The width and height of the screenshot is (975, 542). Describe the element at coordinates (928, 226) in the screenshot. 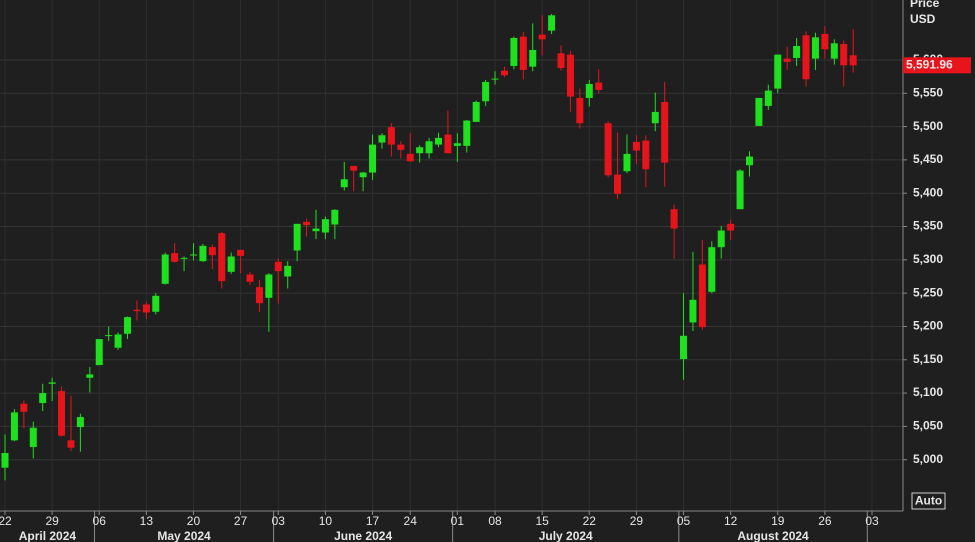

I see `y-tick-label: 5,350` at that location.